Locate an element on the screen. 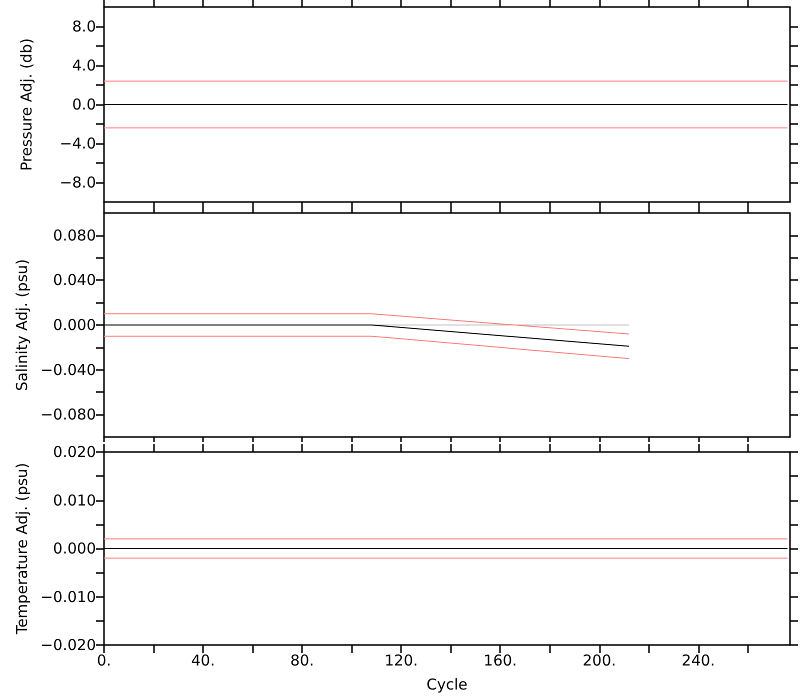 The width and height of the screenshot is (800, 700). y-tick-label: 0.080 is located at coordinates (74, 235).